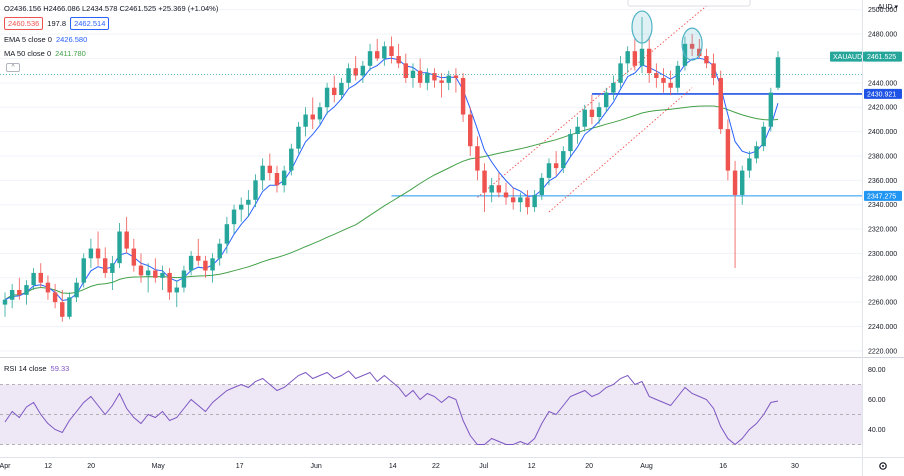  Describe the element at coordinates (887, 7) in the screenshot. I see `currency-selector: AUD ▾` at that location.